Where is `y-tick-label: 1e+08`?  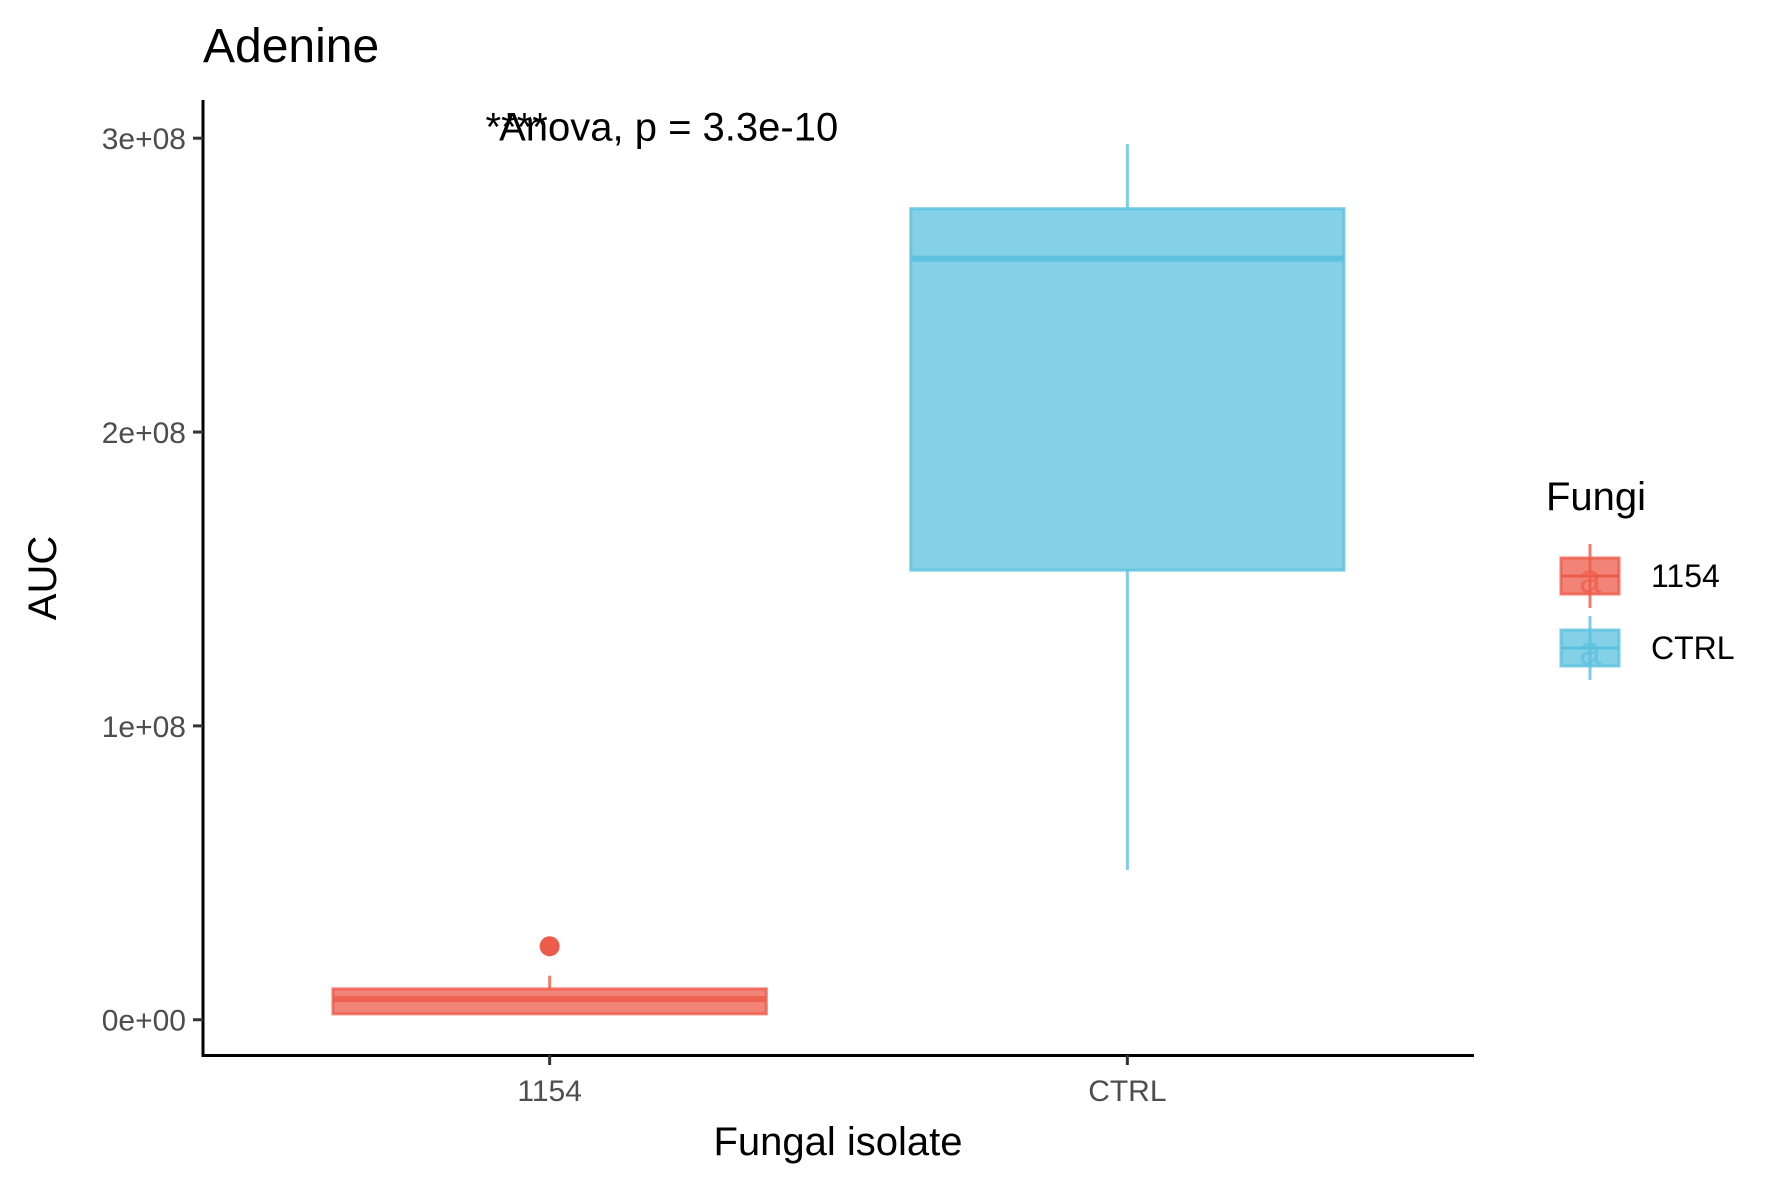
y-tick-label: 1e+08 is located at coordinates (144, 727).